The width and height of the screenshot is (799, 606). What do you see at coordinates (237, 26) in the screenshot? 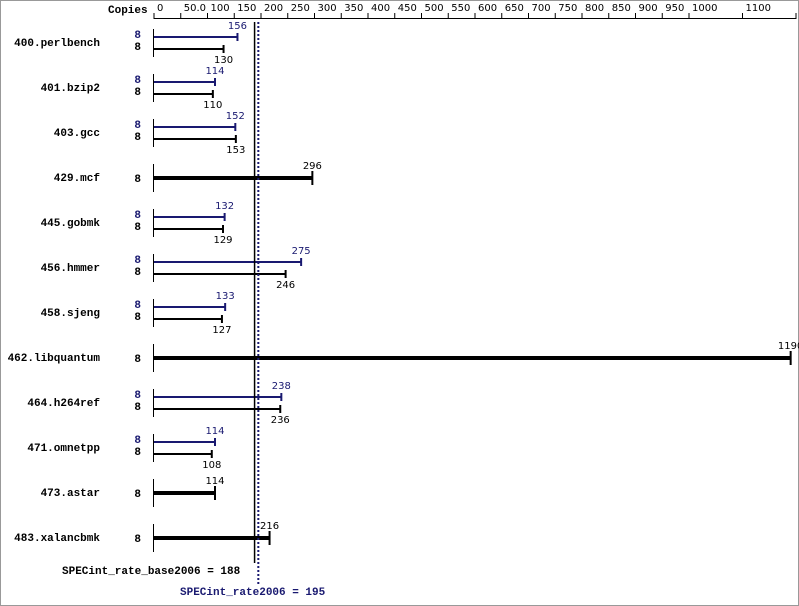
I see `value-label: 156` at bounding box center [237, 26].